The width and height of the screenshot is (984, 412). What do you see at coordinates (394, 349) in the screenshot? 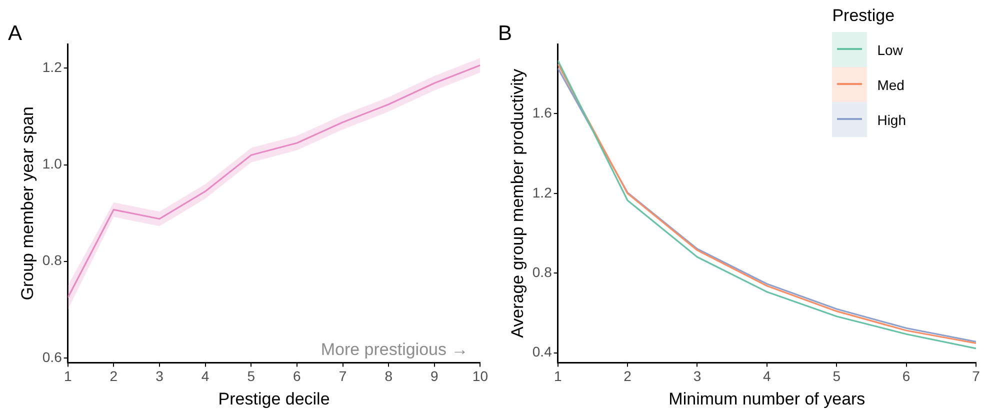
I see `annotation: More prestigious →` at bounding box center [394, 349].